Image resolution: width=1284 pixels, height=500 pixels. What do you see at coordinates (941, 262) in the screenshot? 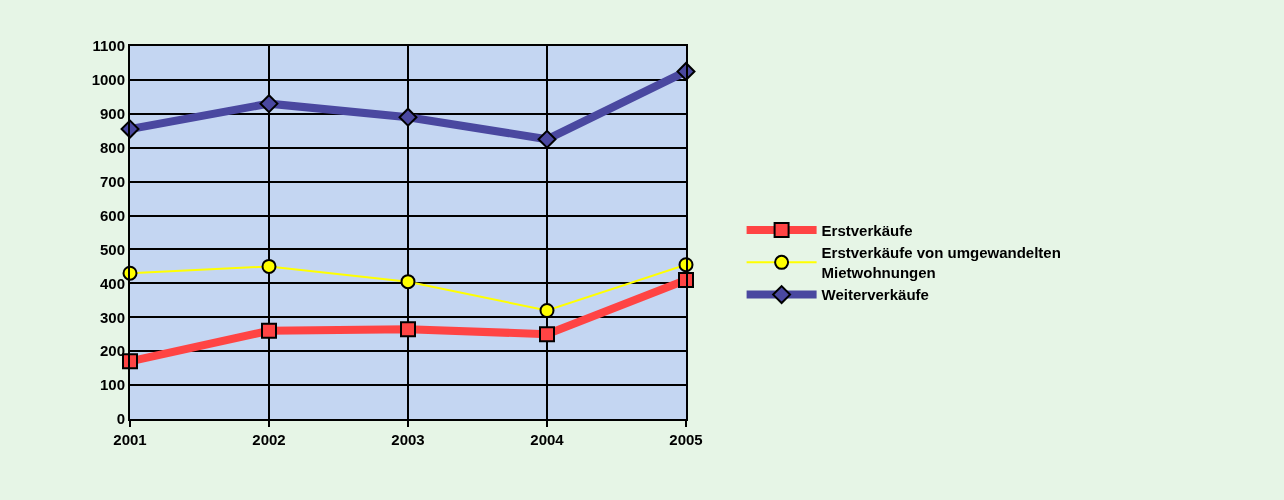
I see `legend-label: Erstverkäufe von umgewandelten Mietwohnungen` at bounding box center [941, 262].